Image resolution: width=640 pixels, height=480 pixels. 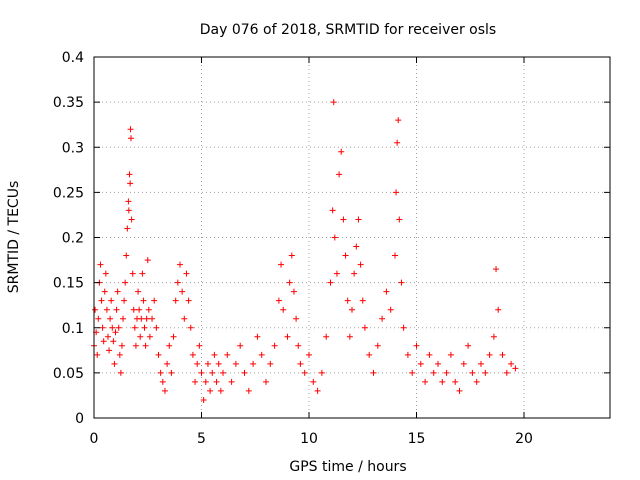 What do you see at coordinates (201, 439) in the screenshot?
I see `x-tick-label: 5` at bounding box center [201, 439].